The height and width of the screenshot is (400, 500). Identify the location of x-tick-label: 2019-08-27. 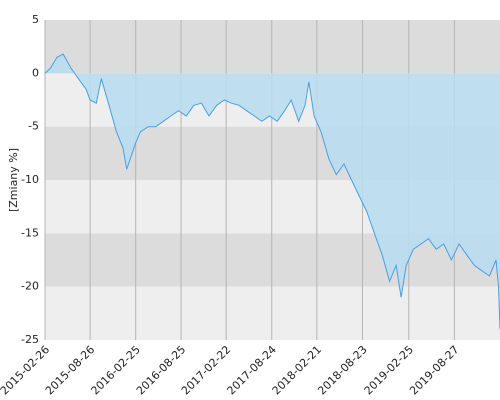
(434, 370).